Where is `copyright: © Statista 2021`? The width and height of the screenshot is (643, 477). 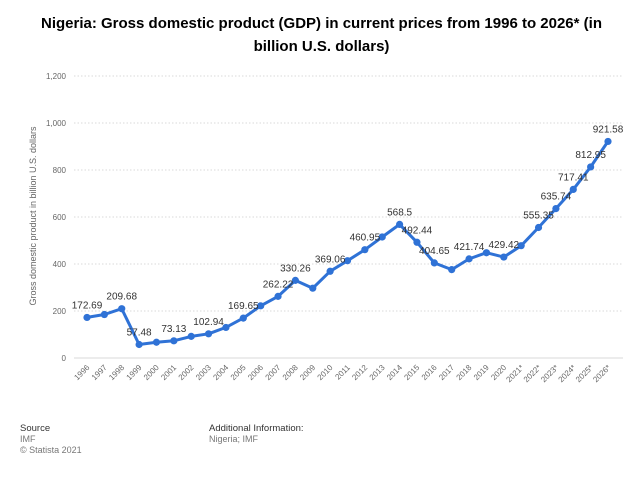
copyright: © Statista 2021 is located at coordinates (51, 450).